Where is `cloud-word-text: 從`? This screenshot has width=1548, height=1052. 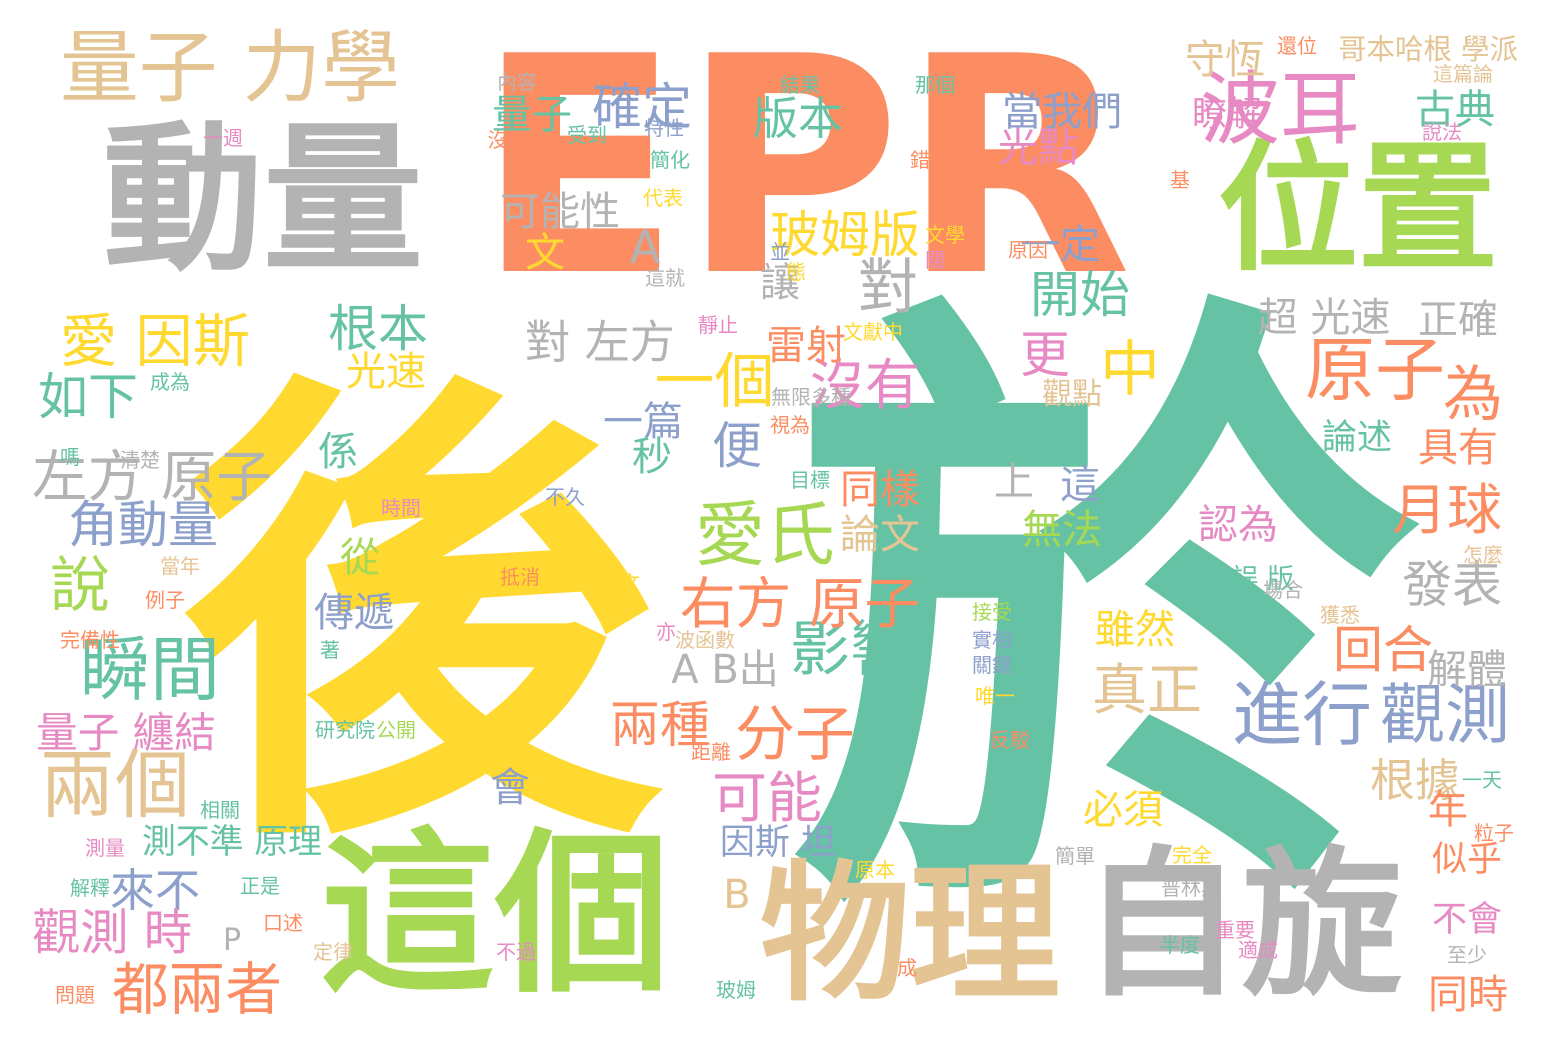 cloud-word-text: 從 is located at coordinates (360, 558).